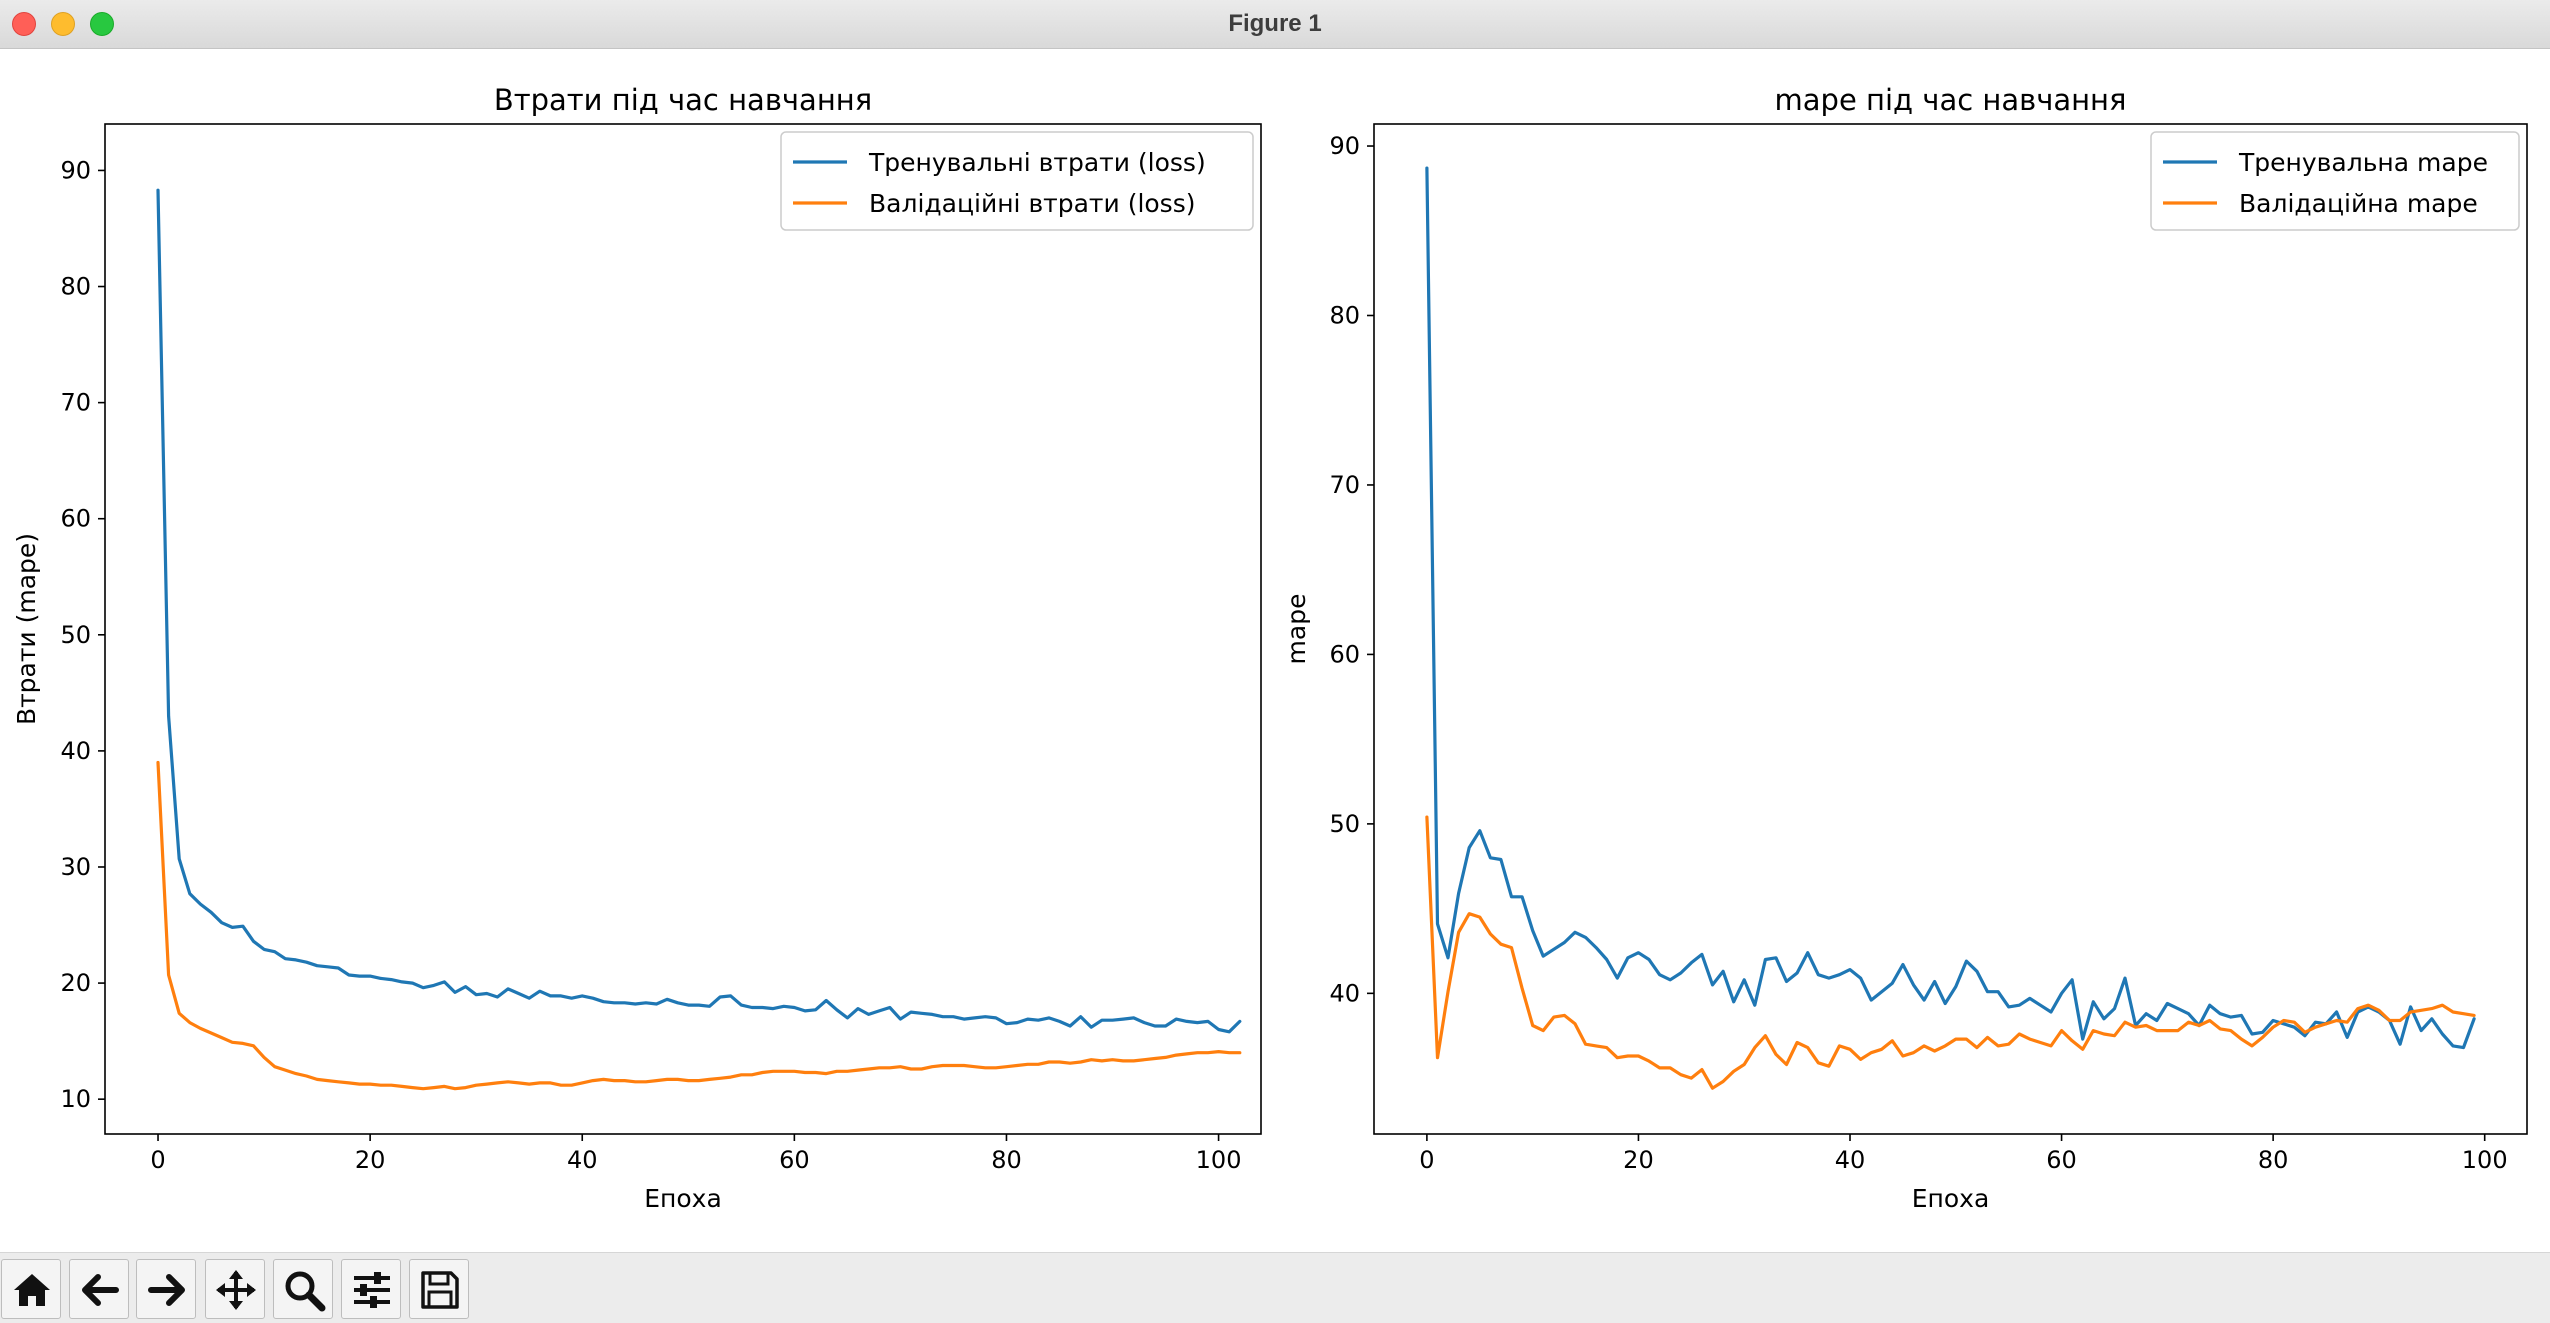  I want to click on chart-2-x-axis-label: Епоха, so click(1951, 1198).